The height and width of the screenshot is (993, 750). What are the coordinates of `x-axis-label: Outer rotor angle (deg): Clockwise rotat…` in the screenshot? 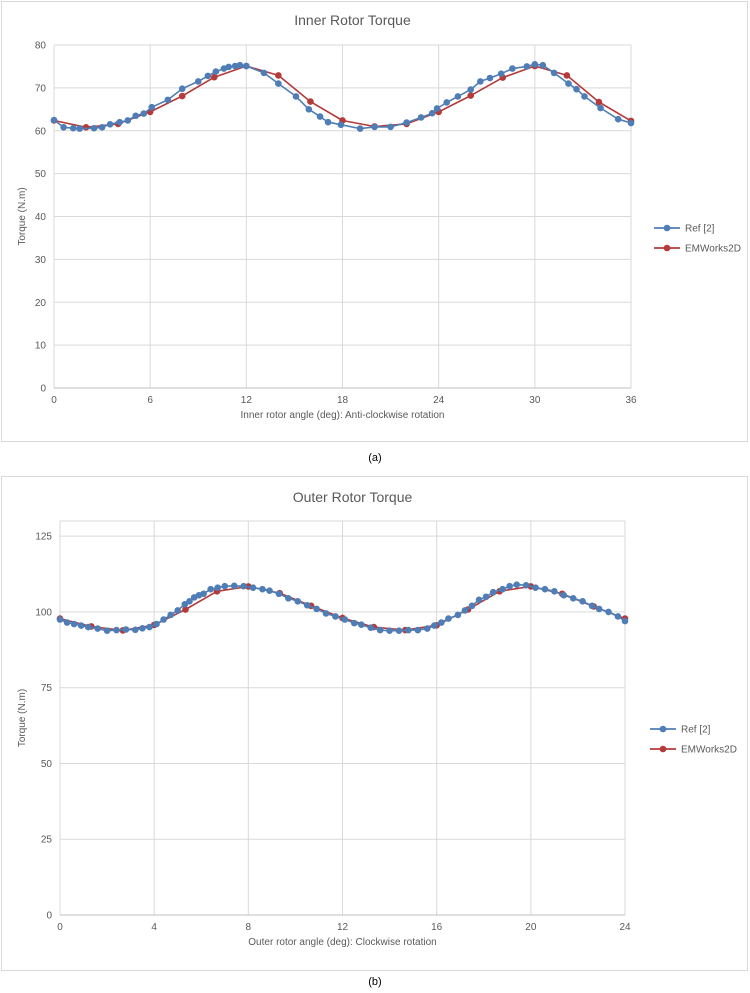 It's located at (342, 942).